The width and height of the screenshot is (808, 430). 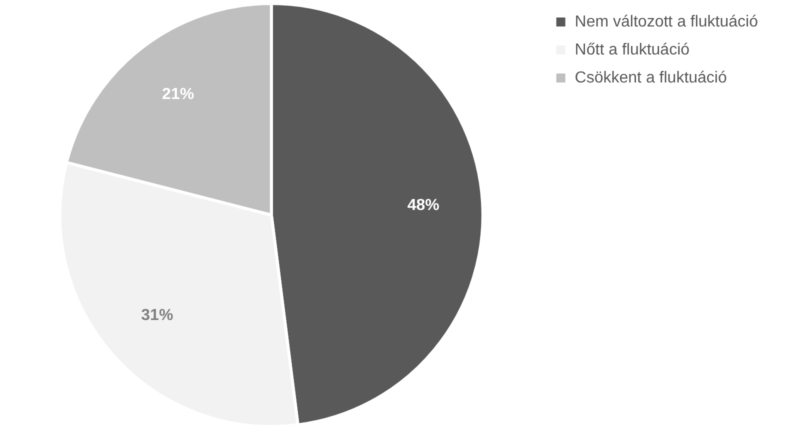 What do you see at coordinates (157, 315) in the screenshot?
I see `data-label: 31%` at bounding box center [157, 315].